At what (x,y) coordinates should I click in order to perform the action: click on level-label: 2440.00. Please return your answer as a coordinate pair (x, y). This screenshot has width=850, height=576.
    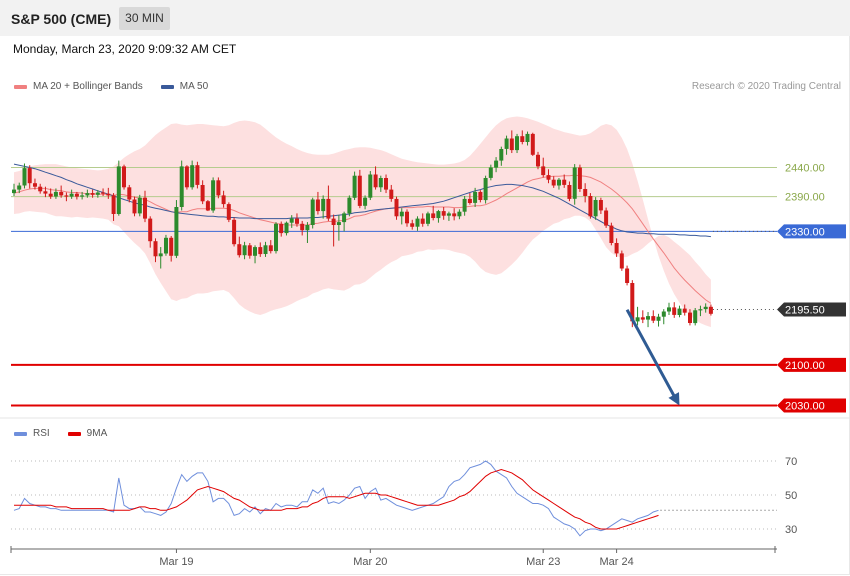
    Looking at the image, I should click on (805, 169).